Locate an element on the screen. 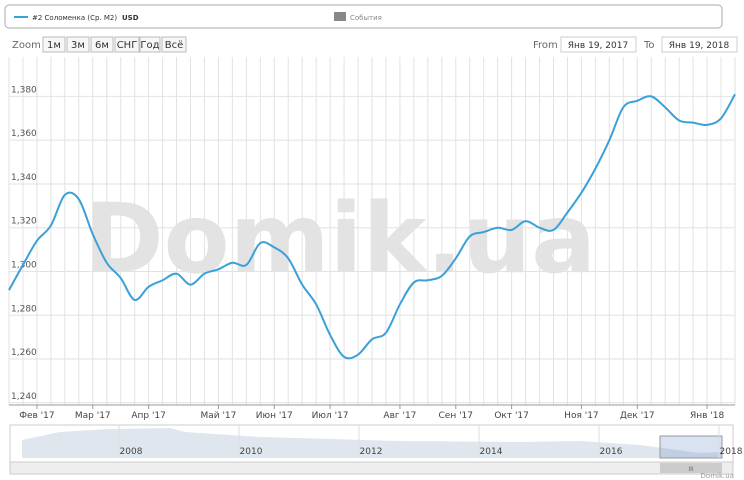 The image size is (744, 480). zoom-button-label: 1м is located at coordinates (54, 45).